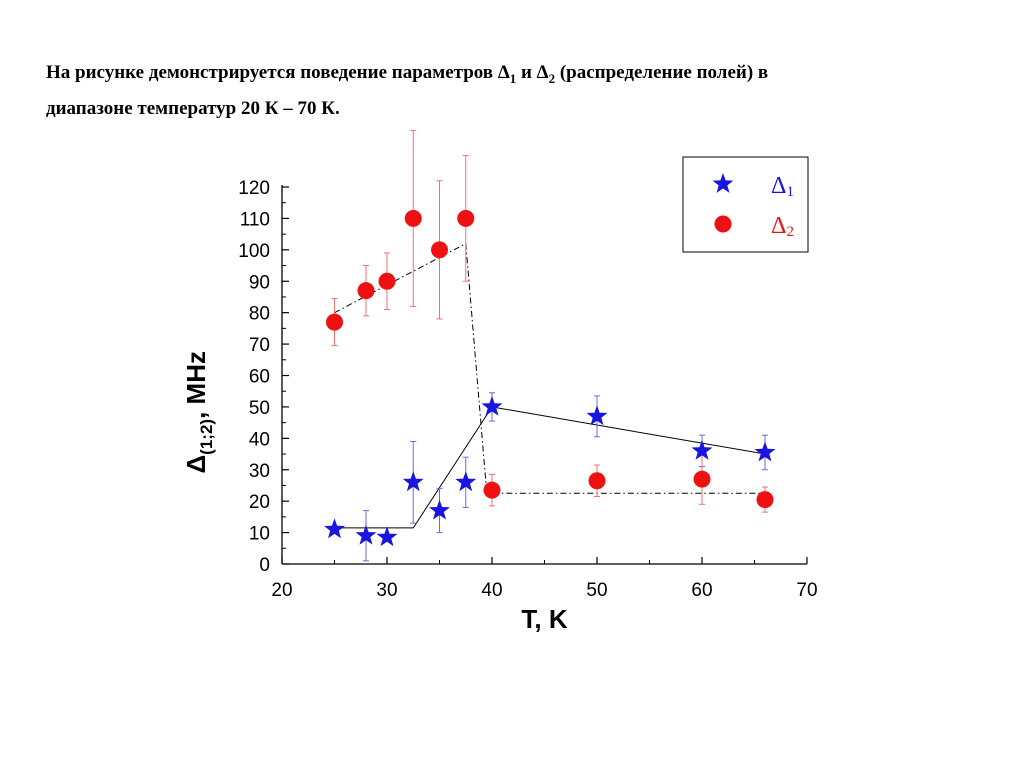  I want to click on x-tick-label: 20, so click(281, 590).